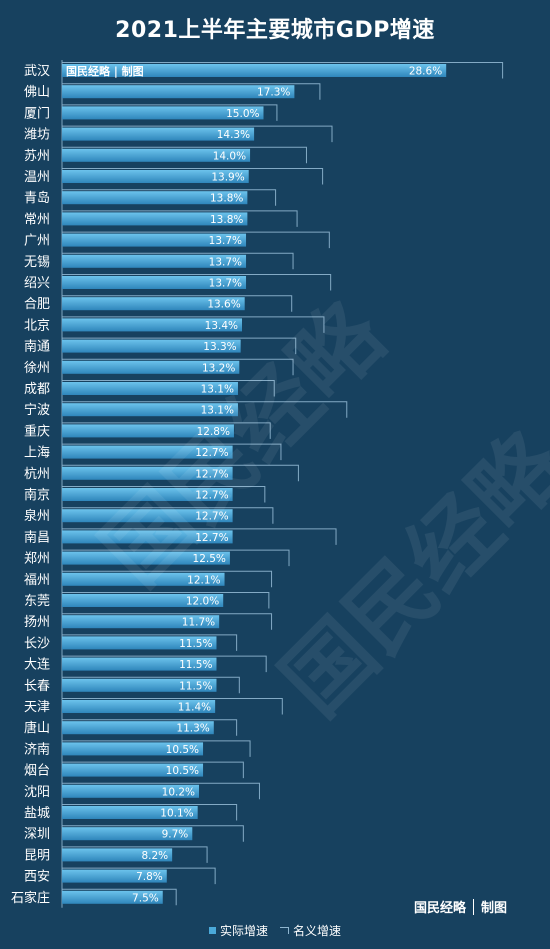 The height and width of the screenshot is (949, 550). What do you see at coordinates (219, 347) in the screenshot?
I see `value-label: 13.3%` at bounding box center [219, 347].